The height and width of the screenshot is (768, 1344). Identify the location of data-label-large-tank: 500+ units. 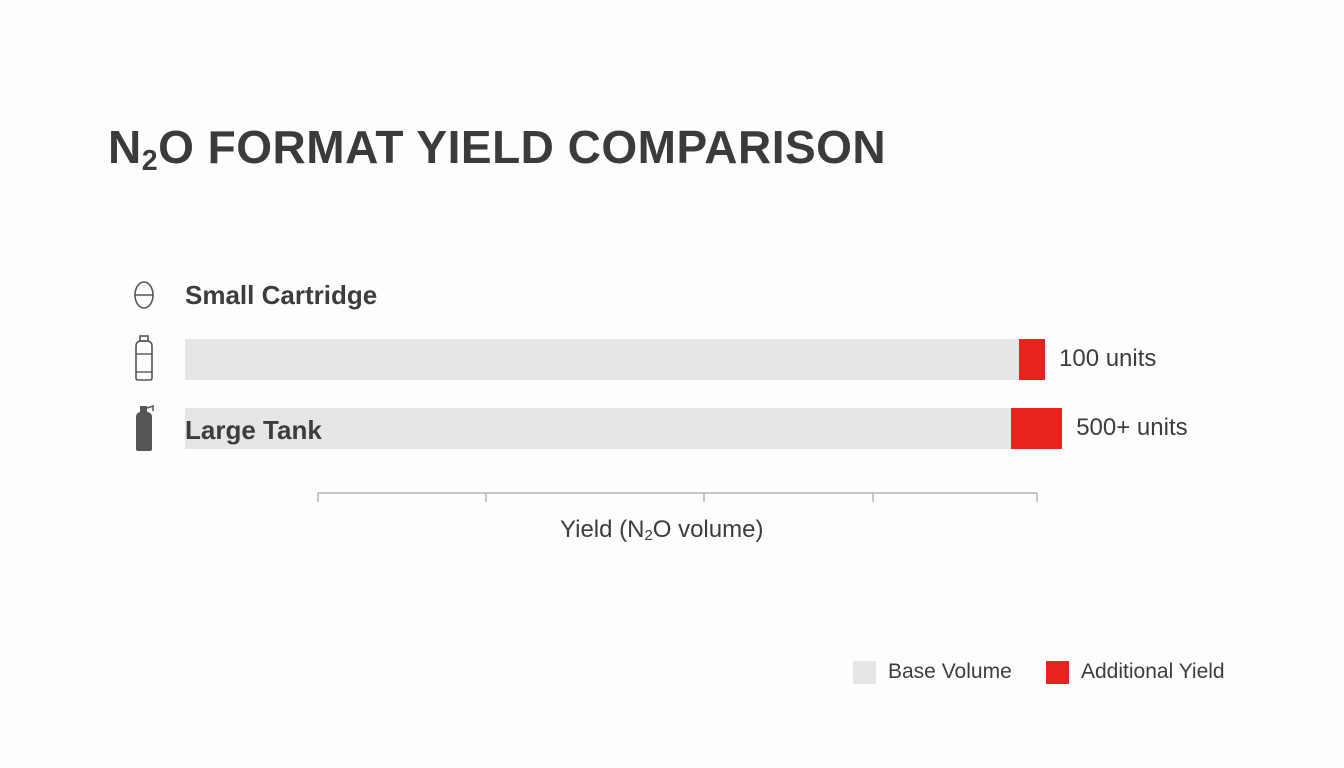
(1132, 427).